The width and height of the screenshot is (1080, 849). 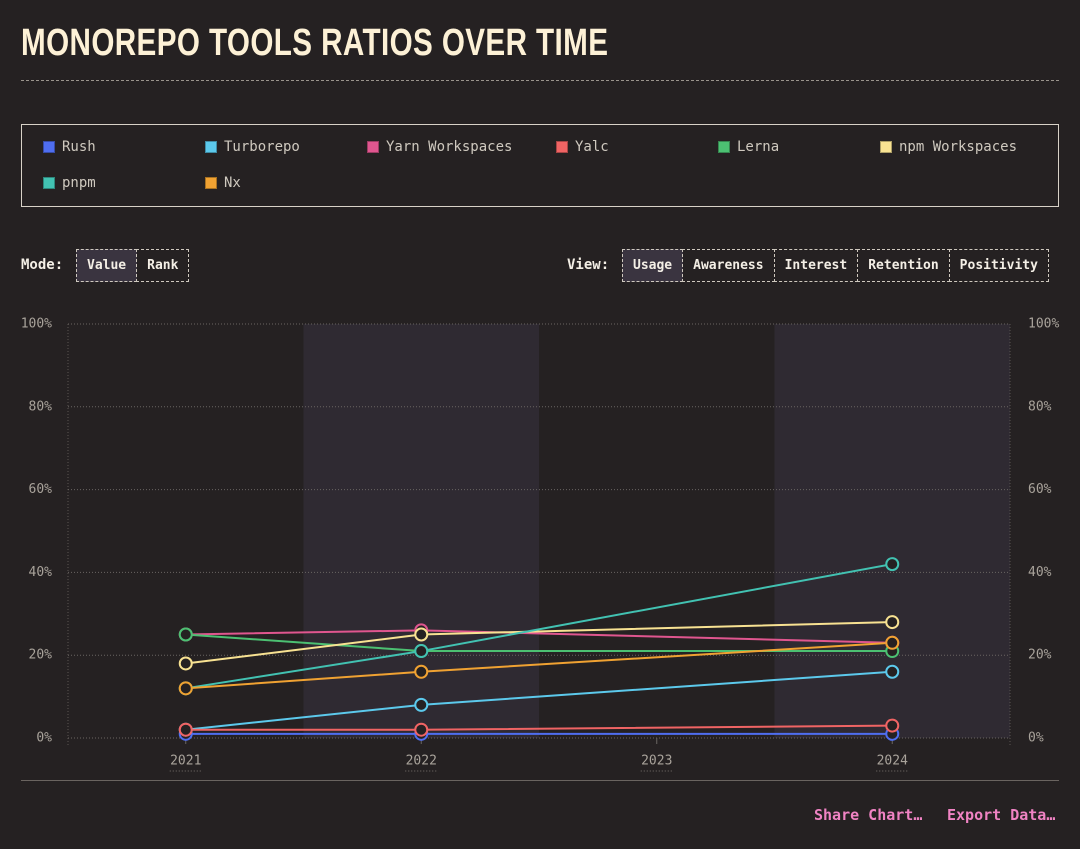 I want to click on view-label: View:, so click(x=588, y=265).